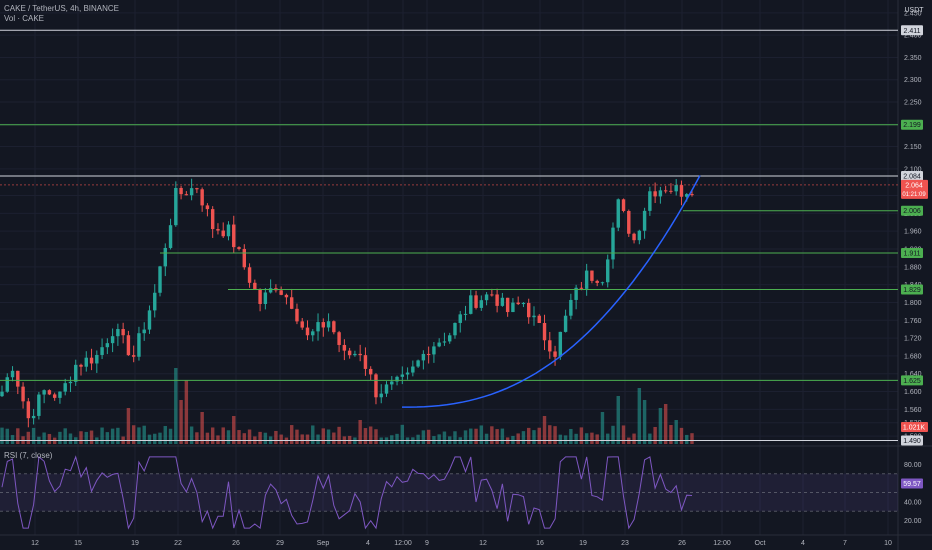 The image size is (932, 550). What do you see at coordinates (913, 13) in the screenshot?
I see `price-tick-label: 2.450` at bounding box center [913, 13].